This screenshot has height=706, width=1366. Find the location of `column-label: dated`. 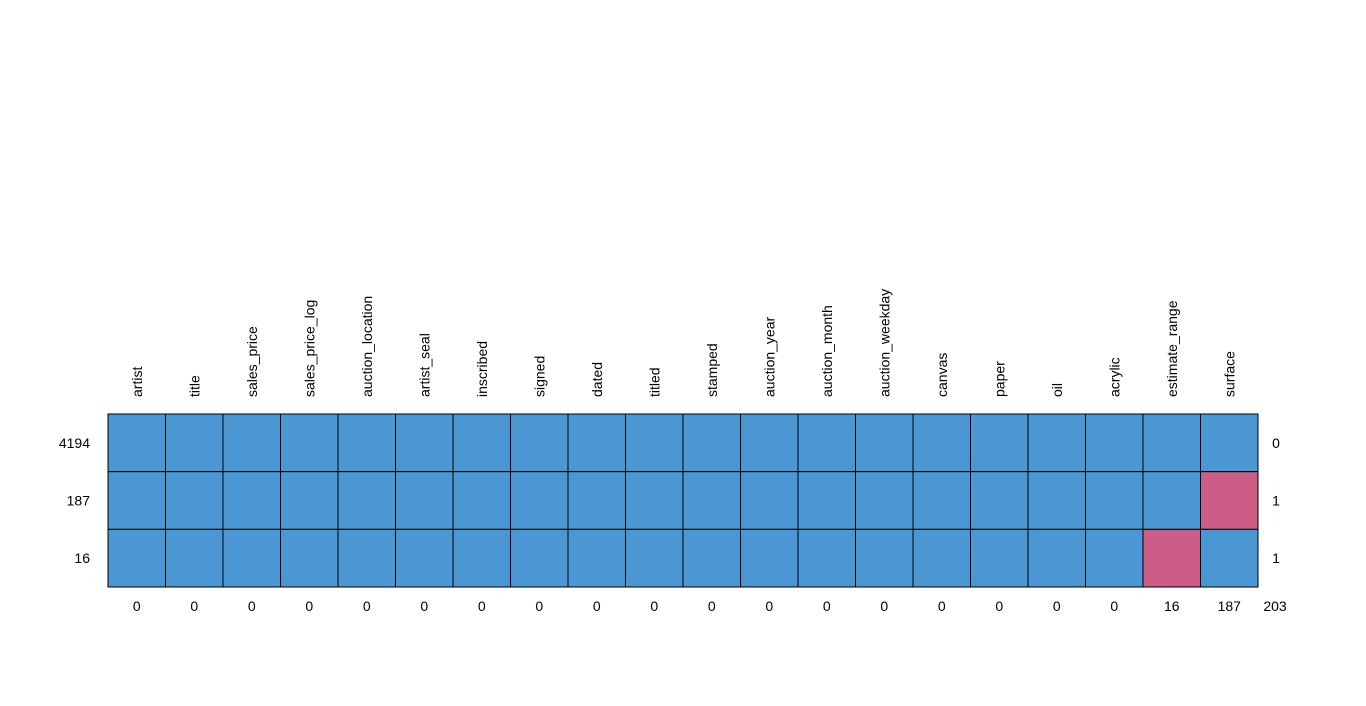

column-label: dated is located at coordinates (597, 379).